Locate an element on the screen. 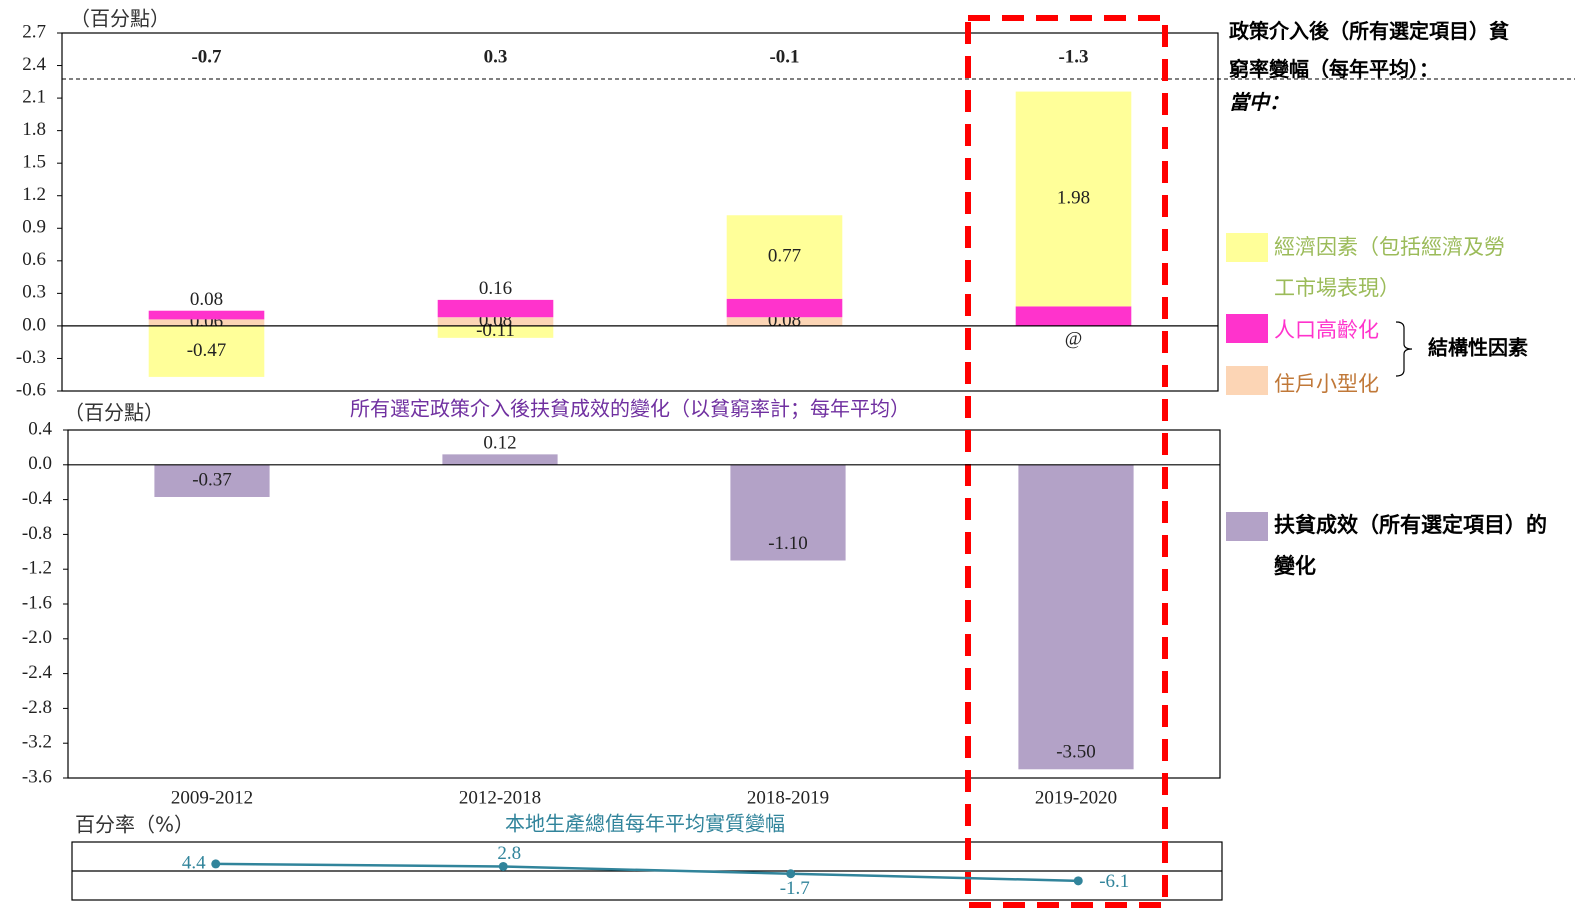  data-label: -0.37 is located at coordinates (212, 479).